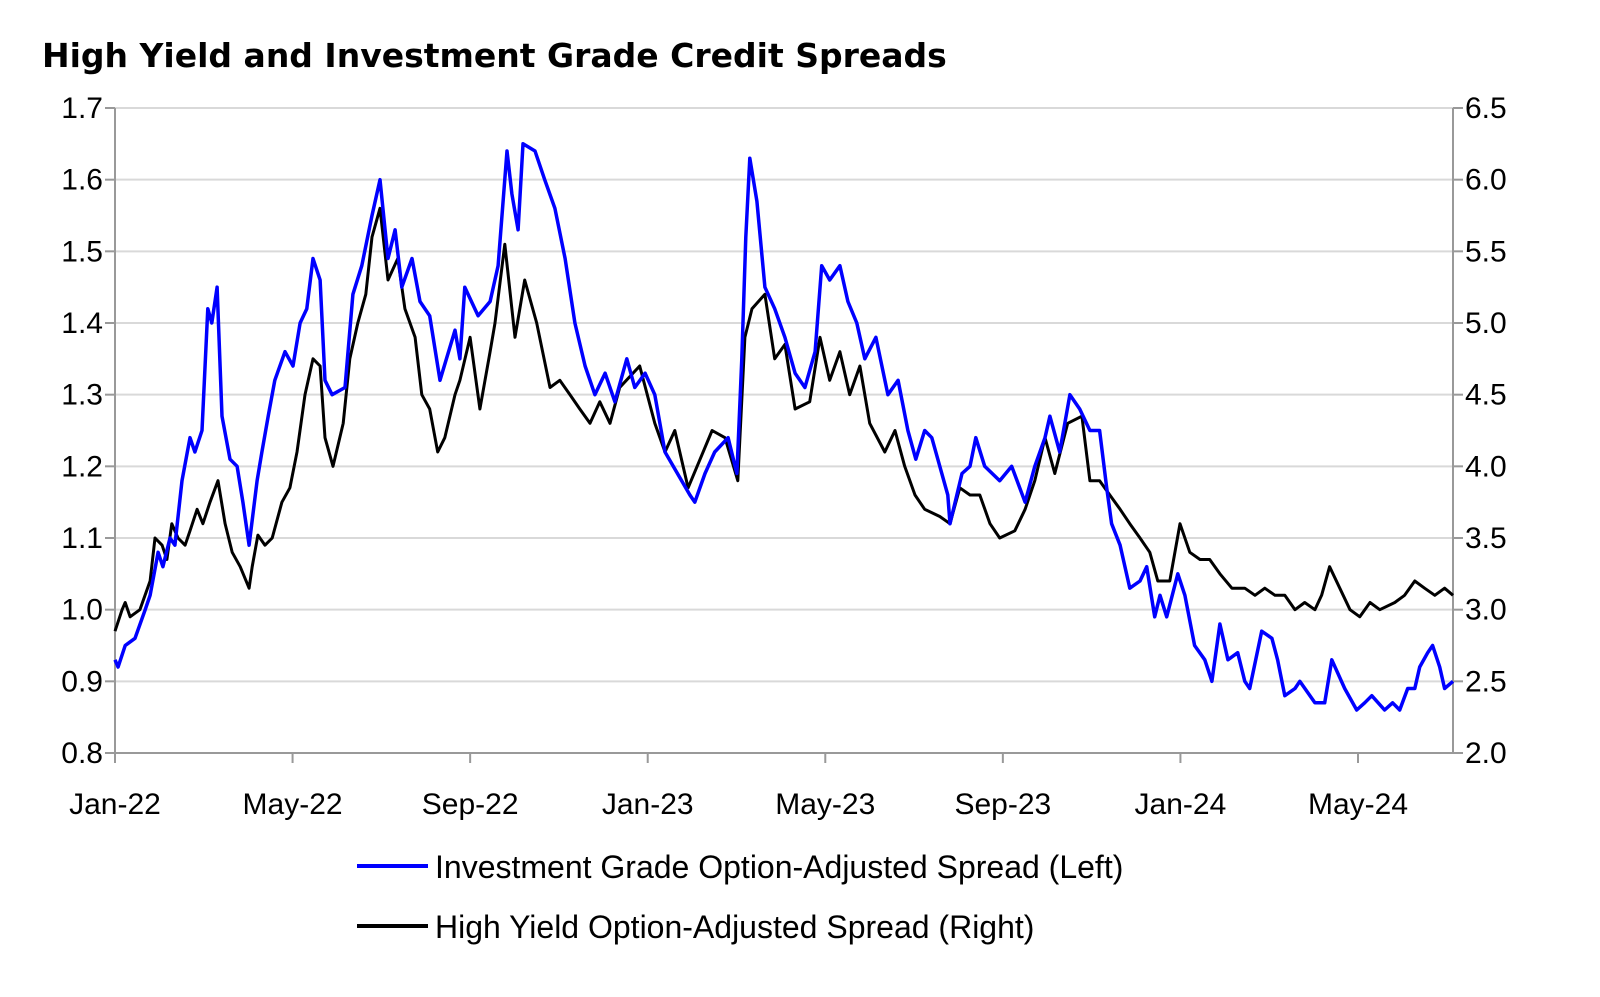  What do you see at coordinates (1486, 610) in the screenshot?
I see `y-right-tick-label: 3.0` at bounding box center [1486, 610].